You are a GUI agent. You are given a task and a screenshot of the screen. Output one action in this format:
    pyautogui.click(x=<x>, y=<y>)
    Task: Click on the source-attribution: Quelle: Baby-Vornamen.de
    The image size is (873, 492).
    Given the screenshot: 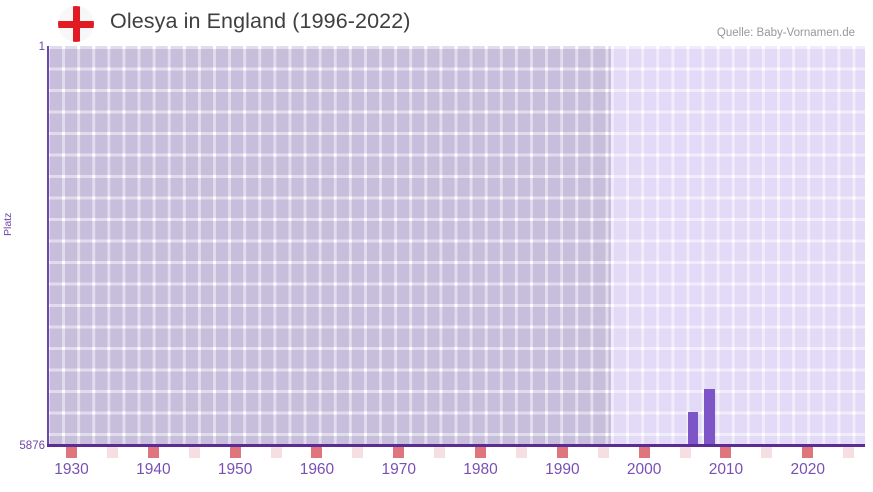 What is the action you would take?
    pyautogui.click(x=785, y=33)
    